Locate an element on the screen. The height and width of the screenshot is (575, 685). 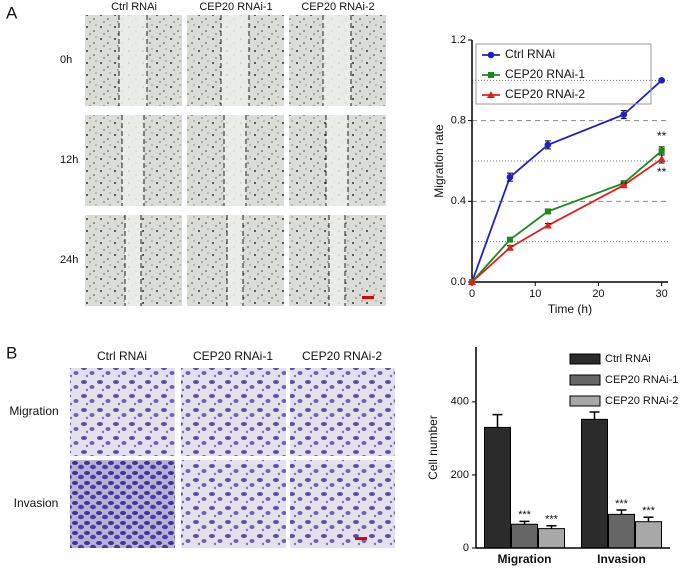
x-axis-label: Time (h) is located at coordinates (570, 309).